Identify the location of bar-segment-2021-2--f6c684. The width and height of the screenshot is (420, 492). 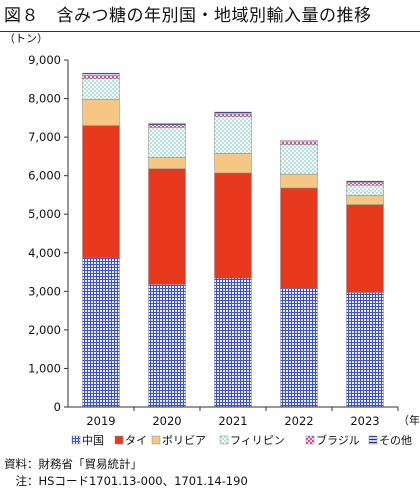
(233, 163).